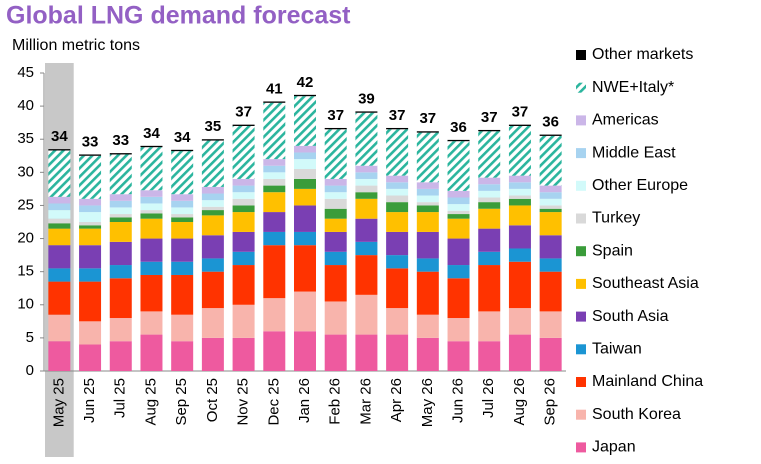  Describe the element at coordinates (396, 400) in the screenshot. I see `x-tick-label: Apr 26` at that location.